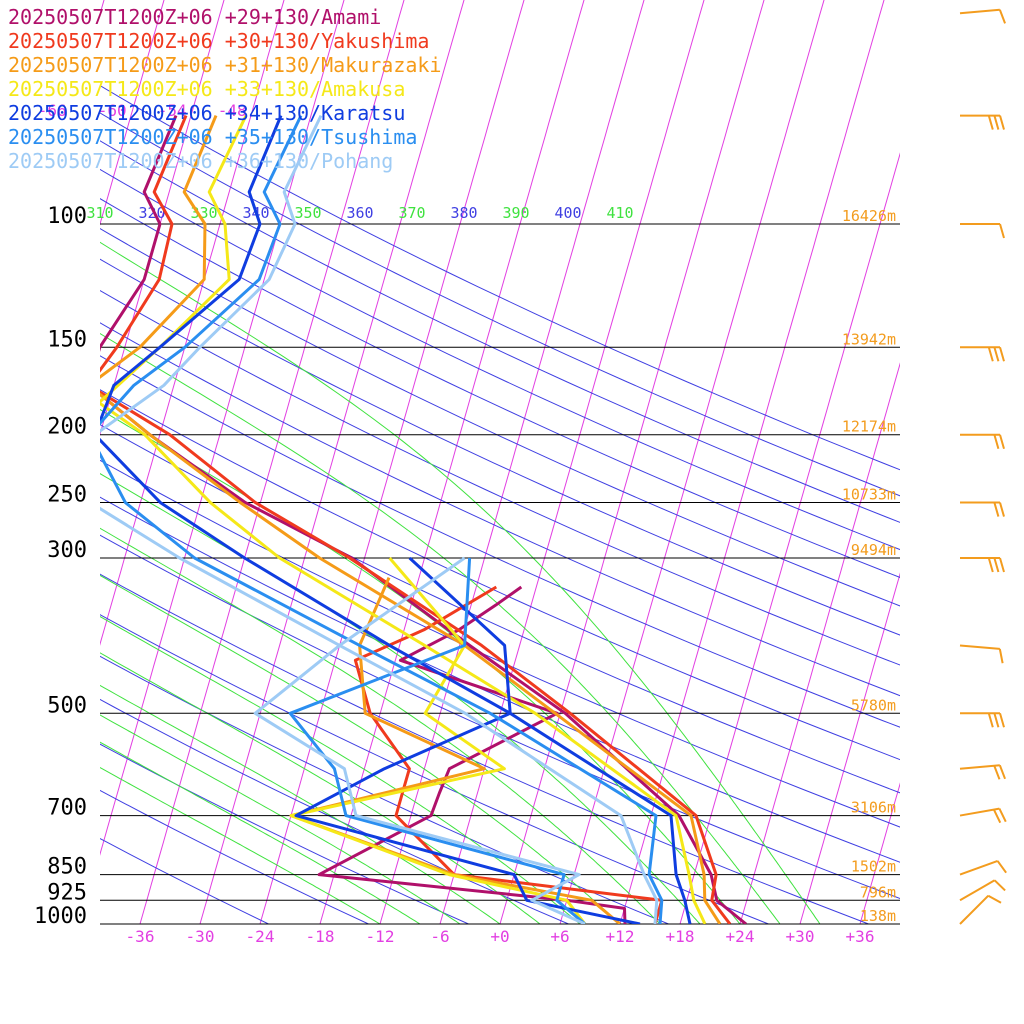 The image size is (1024, 1024). Describe the element at coordinates (206, 89) in the screenshot. I see `legend-entry: 20250507T1200Z+06 +33+130/Amakusa` at that location.